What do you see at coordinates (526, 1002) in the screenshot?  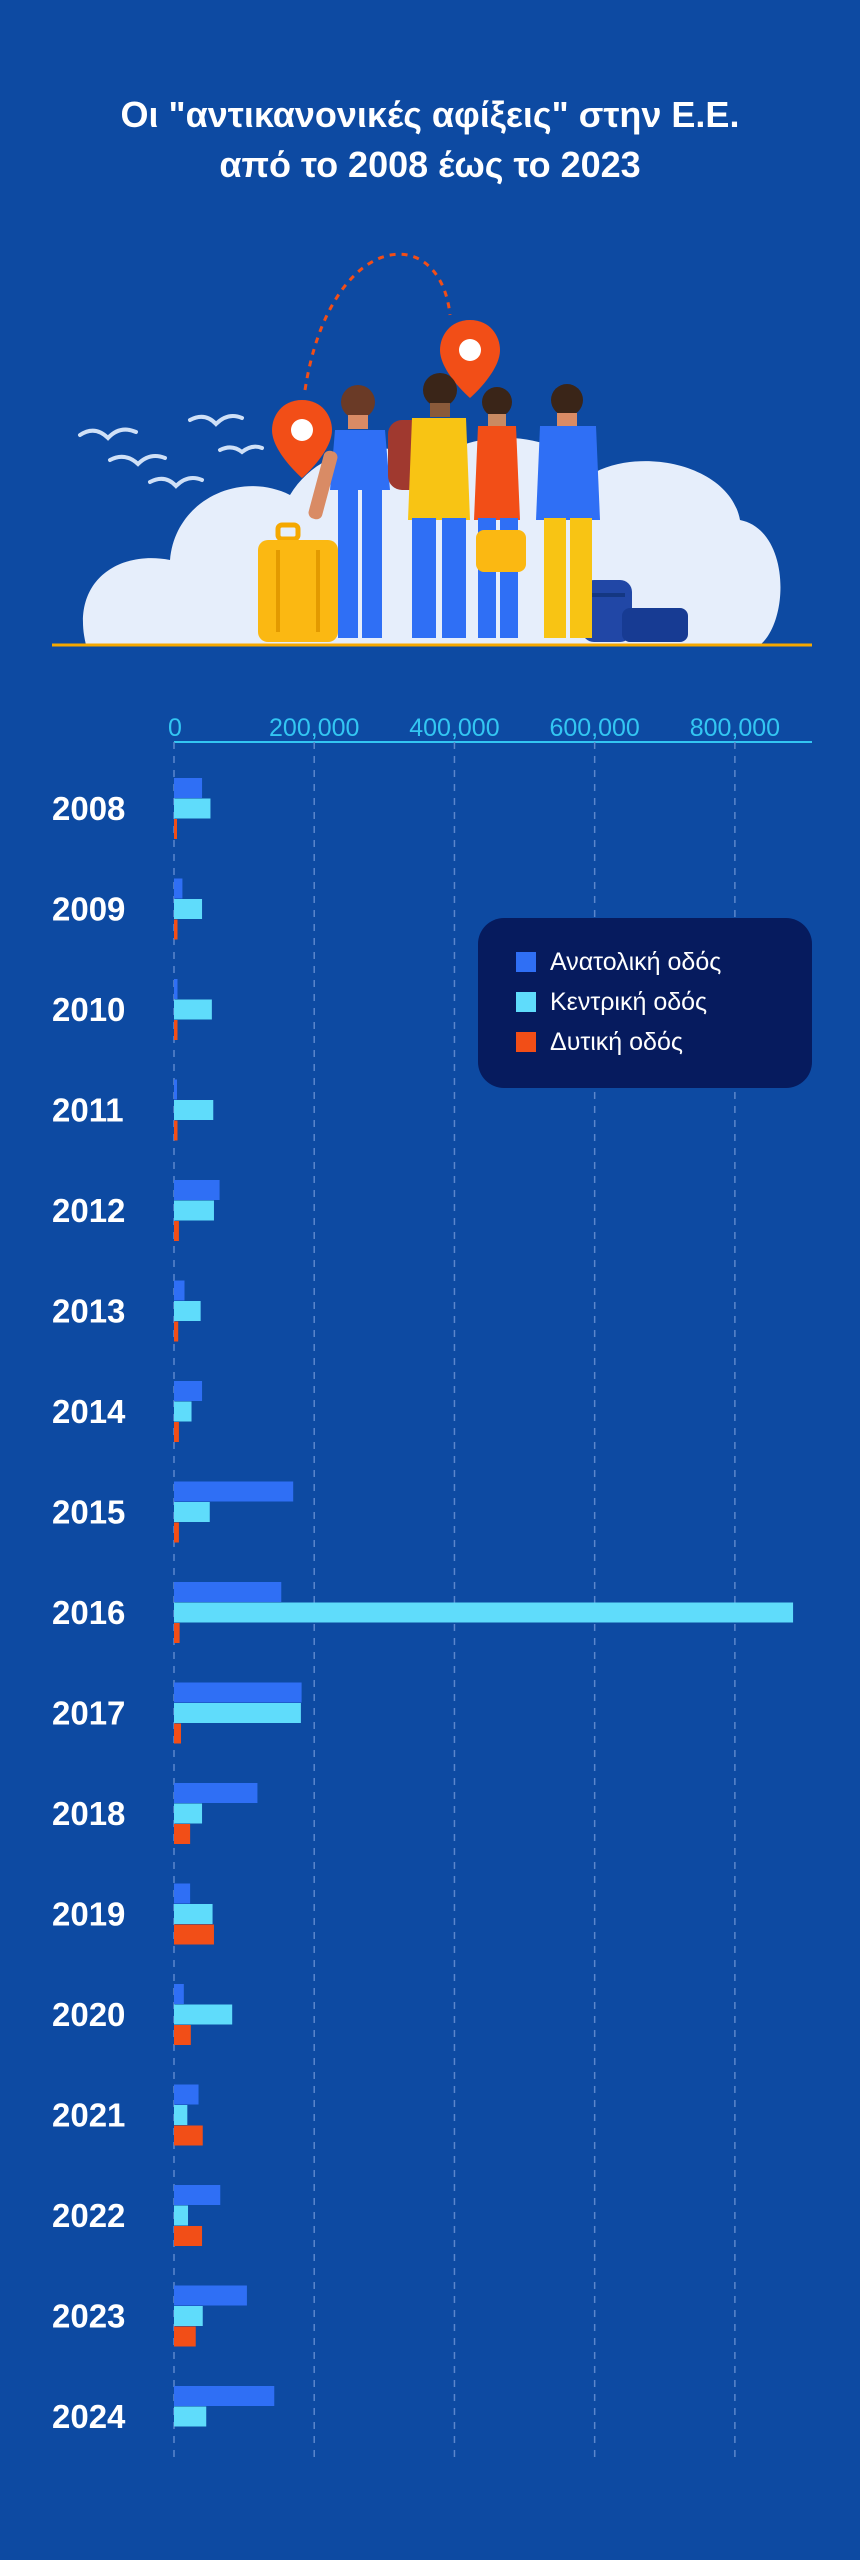 I see `legend-swatch-central` at bounding box center [526, 1002].